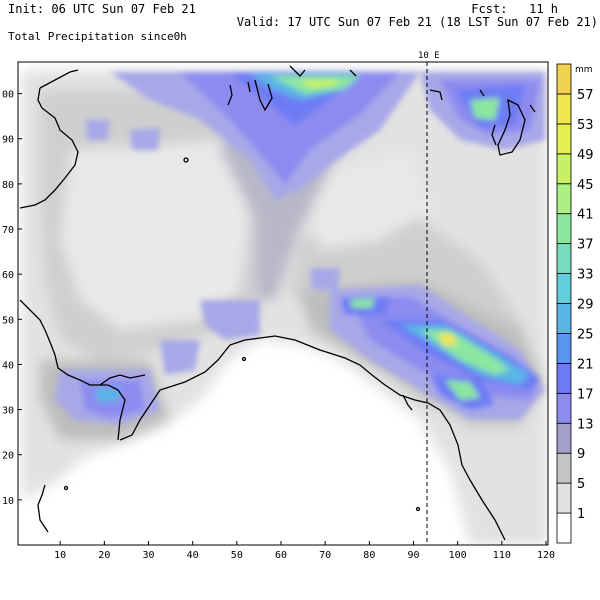 The image size is (600, 600). I want to click on colorbar-label: 9, so click(581, 454).